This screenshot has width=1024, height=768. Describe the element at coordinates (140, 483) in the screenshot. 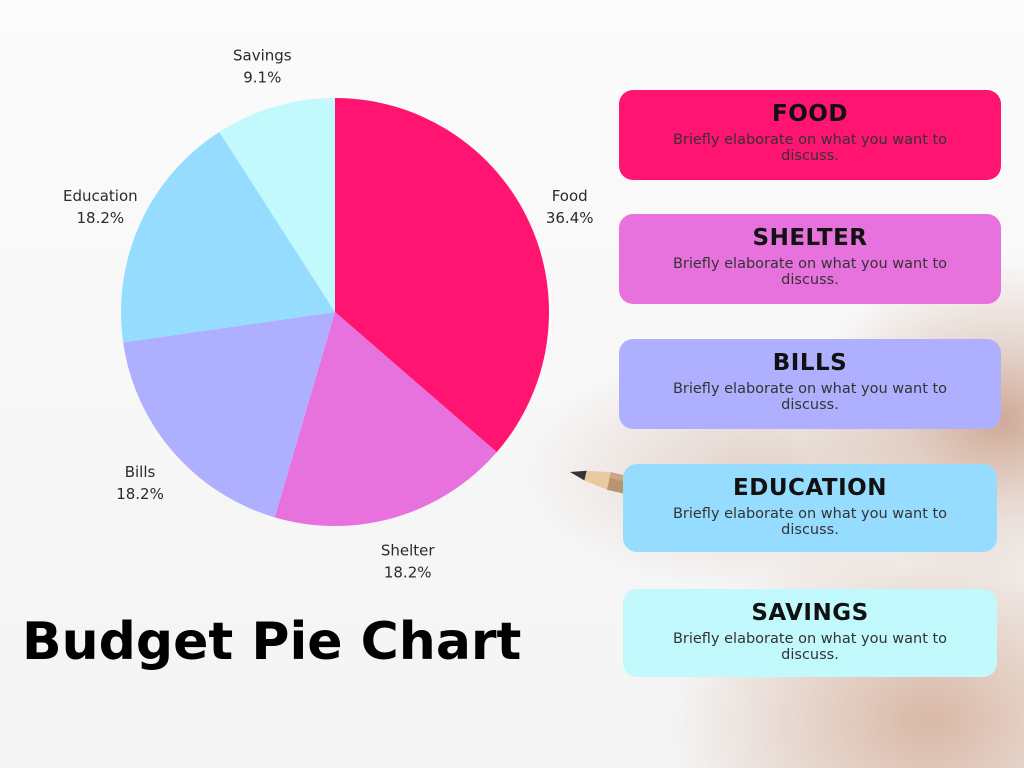

I see `pie-label-bills: Bills 18.2%` at that location.